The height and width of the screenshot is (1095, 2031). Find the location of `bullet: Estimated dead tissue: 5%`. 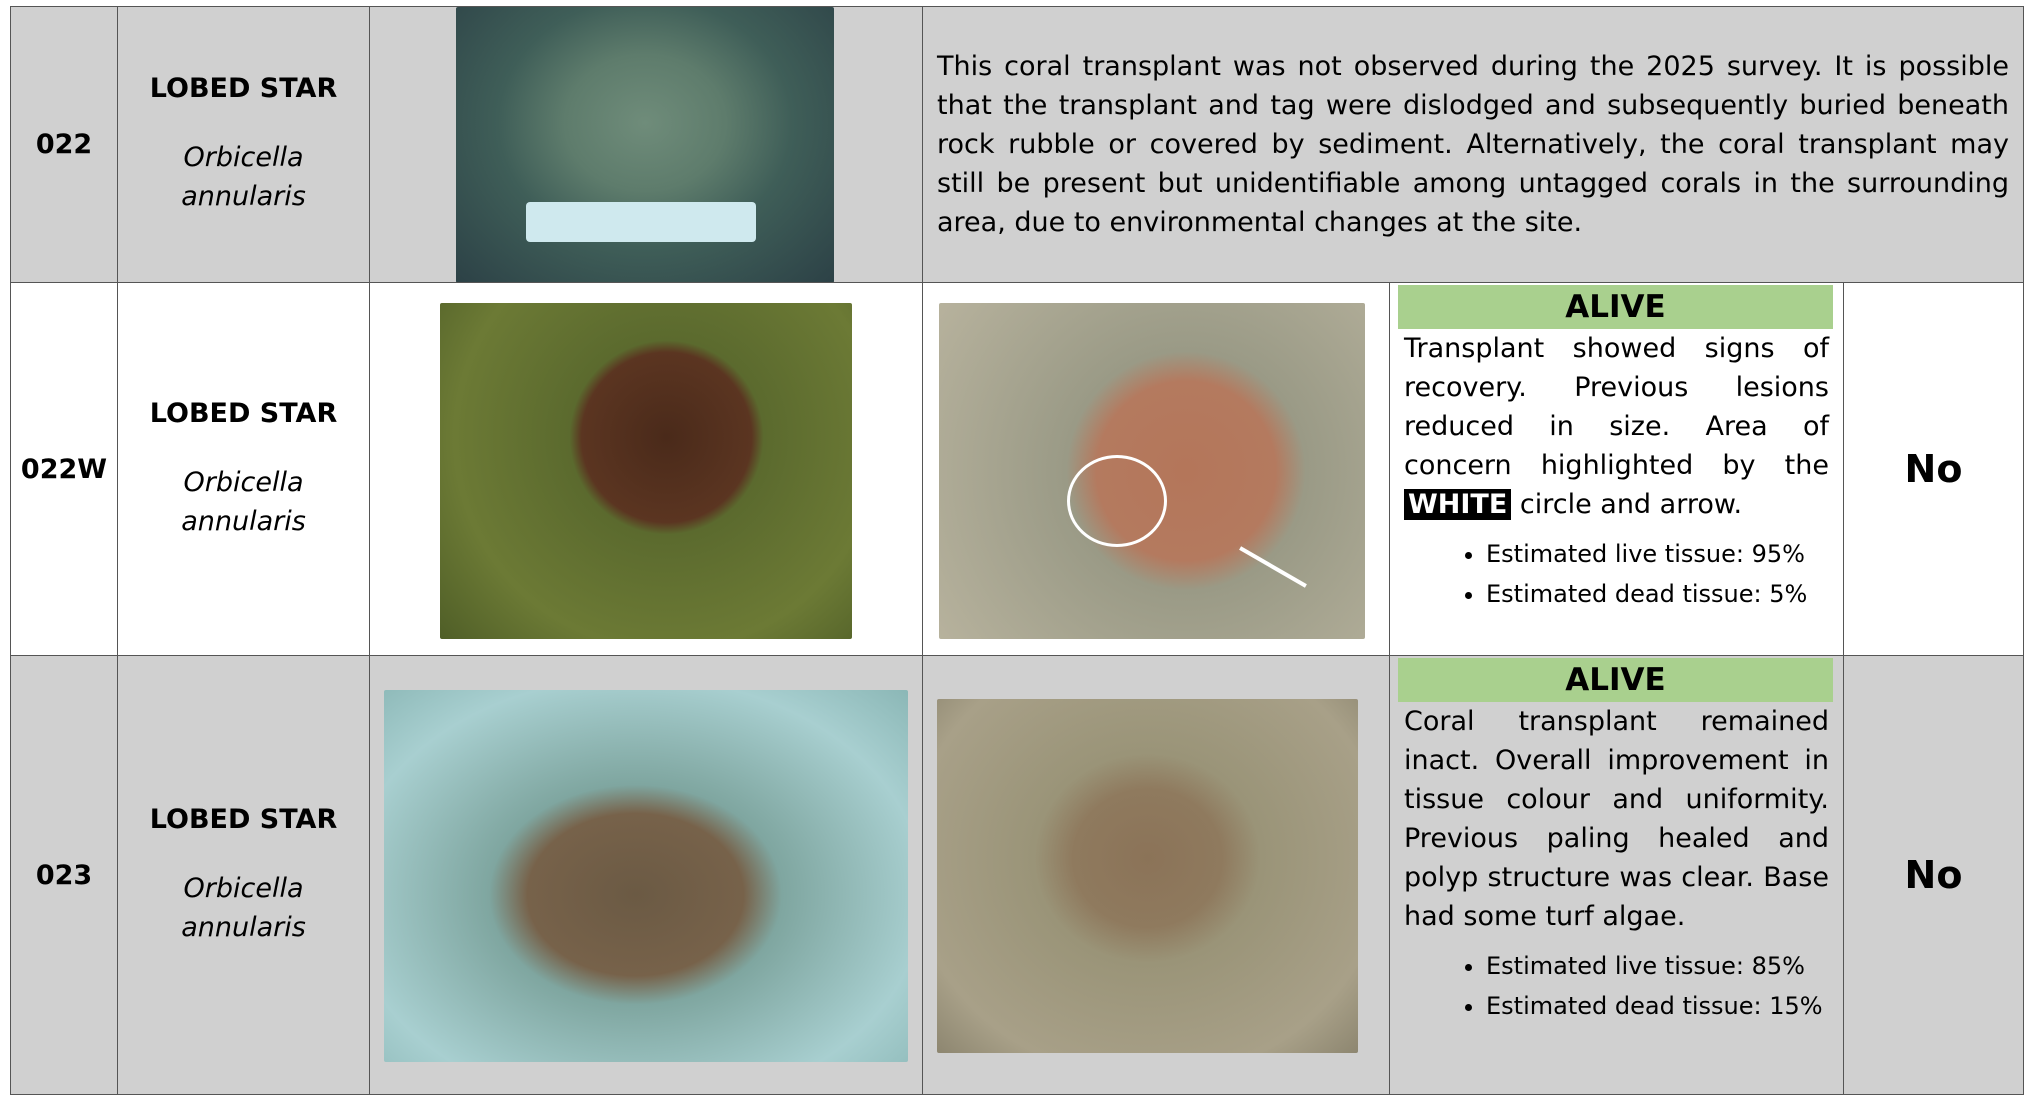

bullet: Estimated dead tissue: 5% is located at coordinates (1664, 594).